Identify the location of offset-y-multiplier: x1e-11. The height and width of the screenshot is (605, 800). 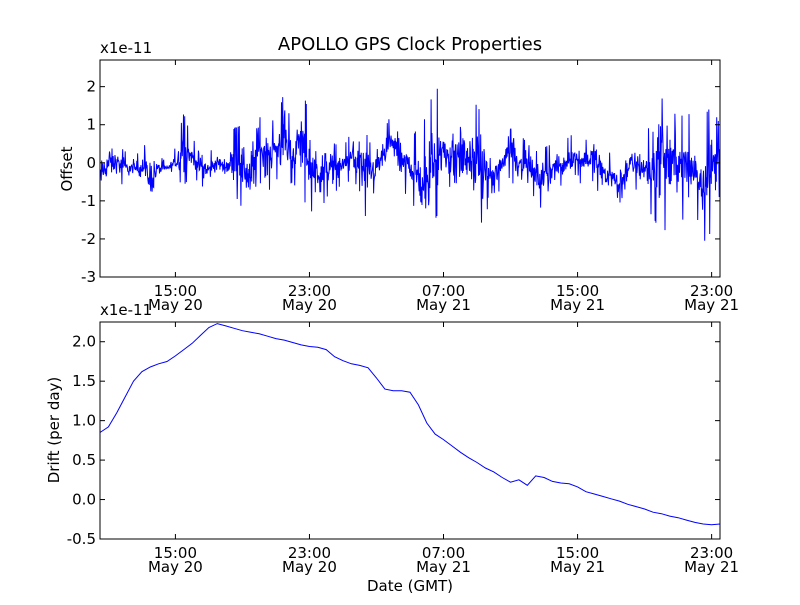
(126, 48).